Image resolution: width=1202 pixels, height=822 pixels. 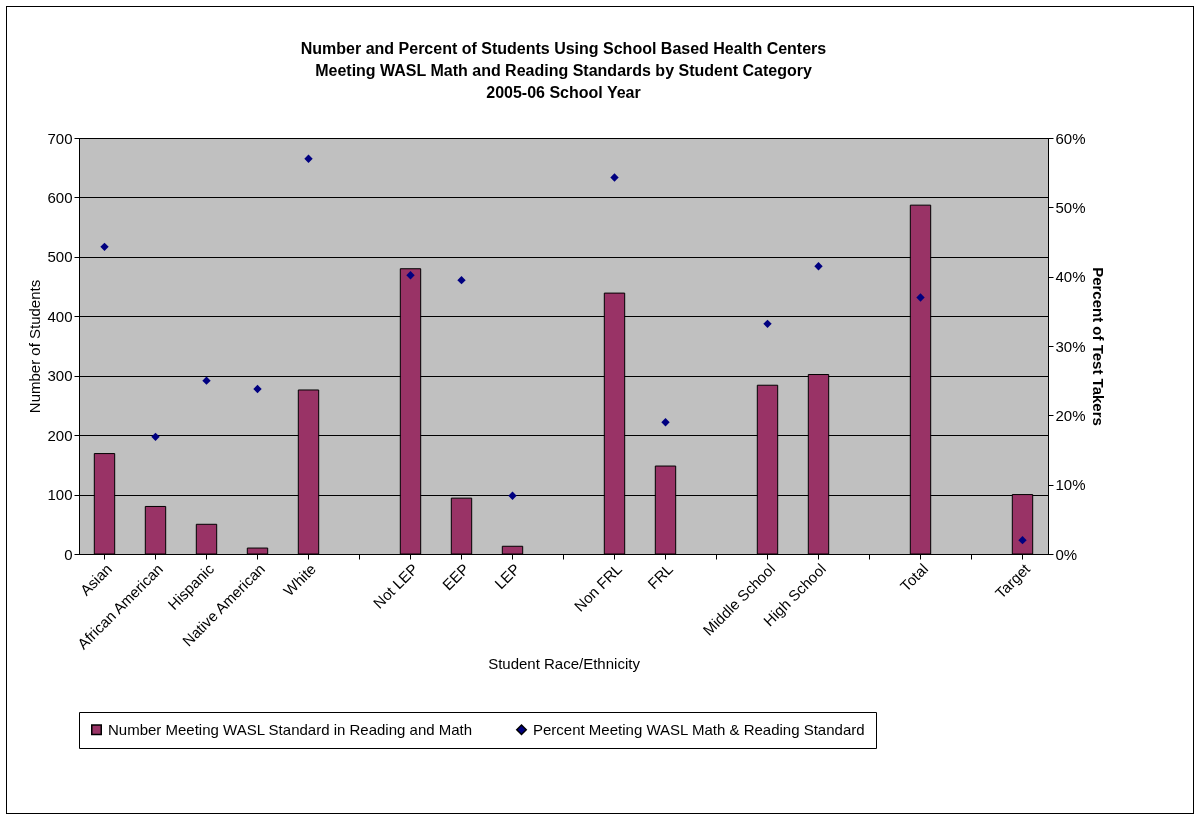 I want to click on y2-tick-label: 30%, so click(x=1070, y=346).